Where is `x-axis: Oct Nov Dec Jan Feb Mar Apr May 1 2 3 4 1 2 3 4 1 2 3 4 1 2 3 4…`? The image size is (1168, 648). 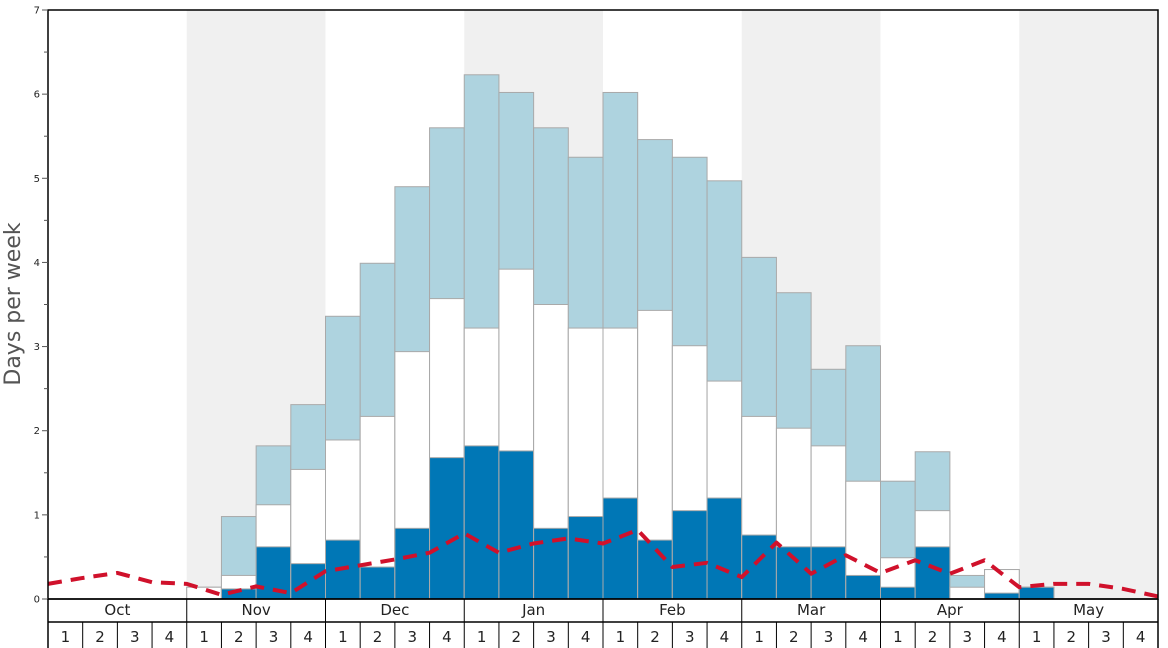
x-axis: Oct Nov Dec Jan Feb Mar Apr May 1 2 3 4 1 2 3 4 1 2 3 4 1 2 3 4… is located at coordinates (603, 623).